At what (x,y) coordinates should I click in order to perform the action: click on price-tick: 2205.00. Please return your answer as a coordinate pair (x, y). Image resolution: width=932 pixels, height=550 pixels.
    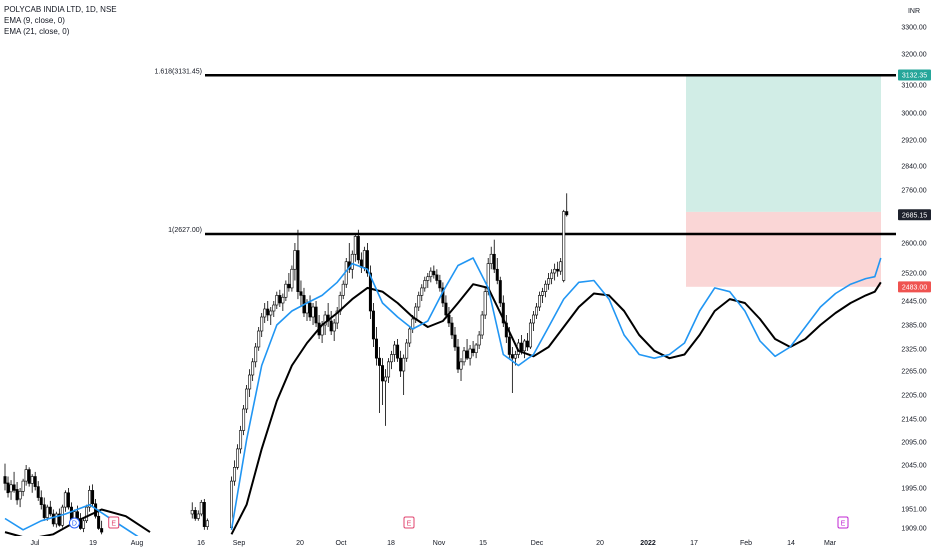
    Looking at the image, I should click on (913, 396).